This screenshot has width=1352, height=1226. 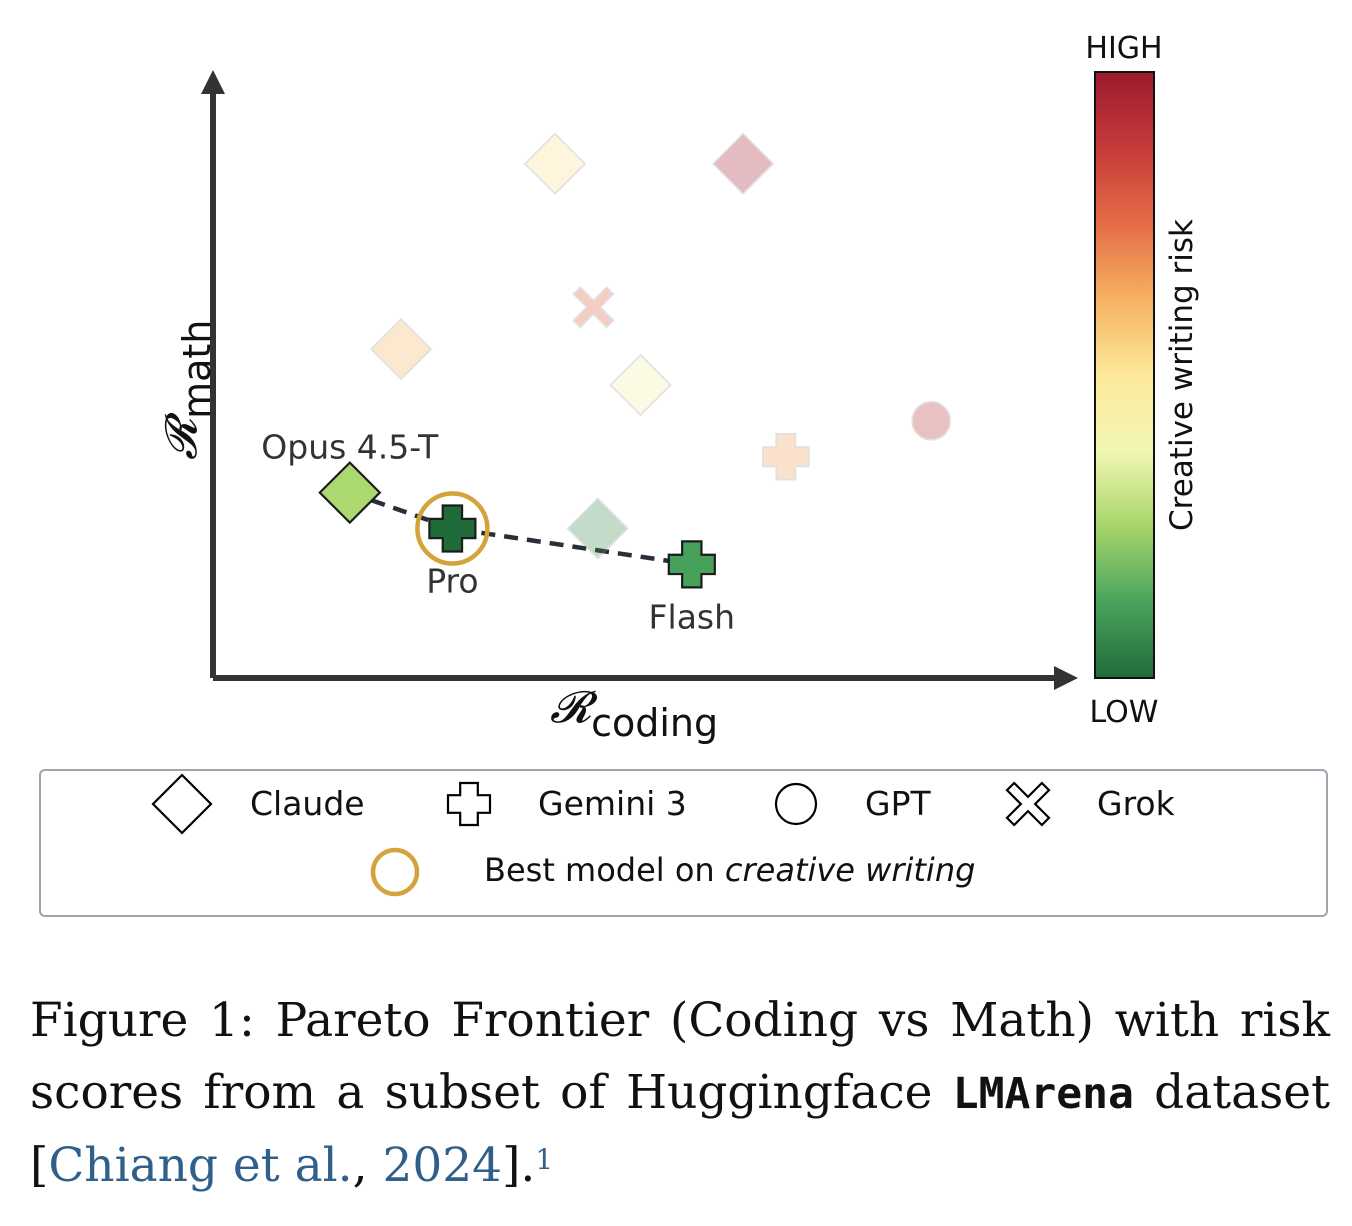 What do you see at coordinates (442, 1165) in the screenshot?
I see `citation-year: 2024` at bounding box center [442, 1165].